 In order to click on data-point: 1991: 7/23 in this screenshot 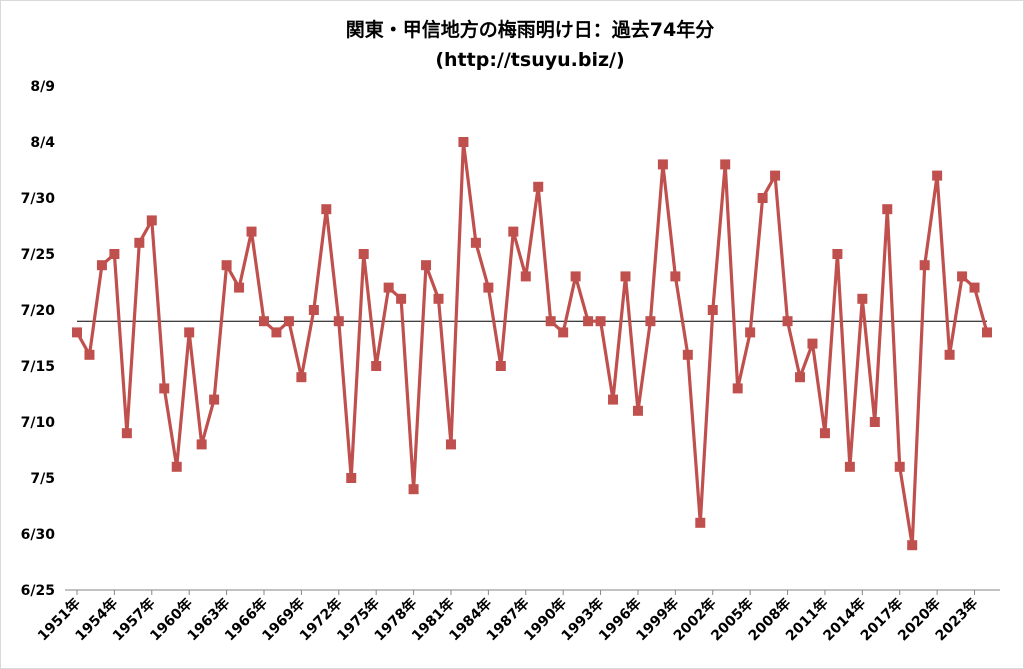, I will do `click(575, 276)`.